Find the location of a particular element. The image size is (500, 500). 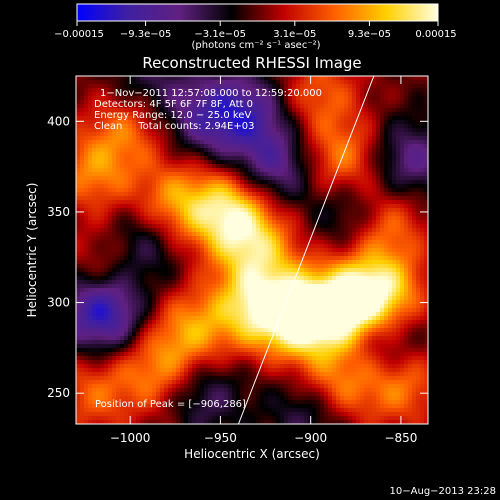

x-tick-label: −1000 is located at coordinates (130, 438).